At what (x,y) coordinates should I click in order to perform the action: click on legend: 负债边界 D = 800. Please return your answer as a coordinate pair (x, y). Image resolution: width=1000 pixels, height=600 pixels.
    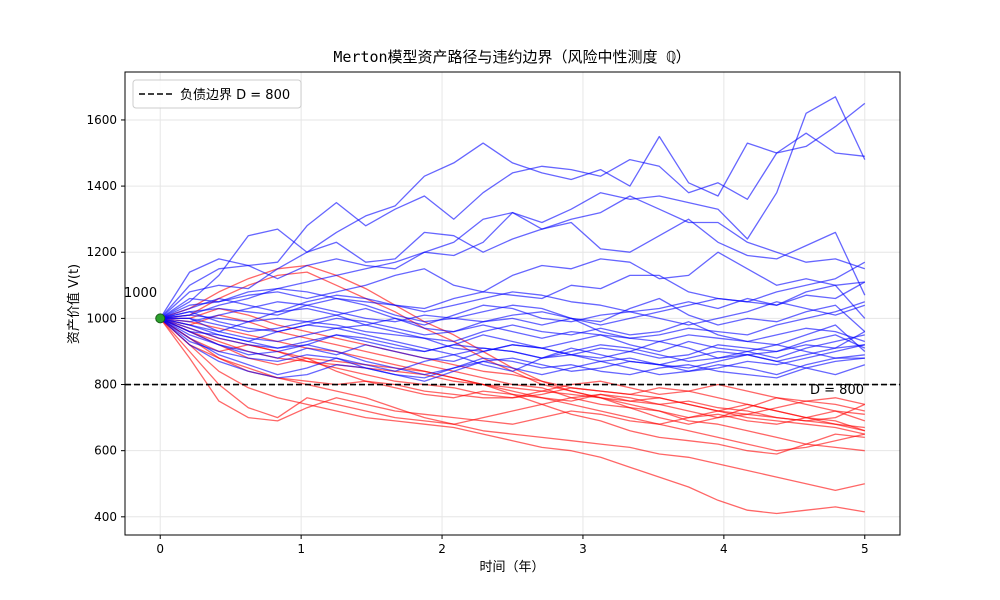
    Looking at the image, I should click on (217, 94).